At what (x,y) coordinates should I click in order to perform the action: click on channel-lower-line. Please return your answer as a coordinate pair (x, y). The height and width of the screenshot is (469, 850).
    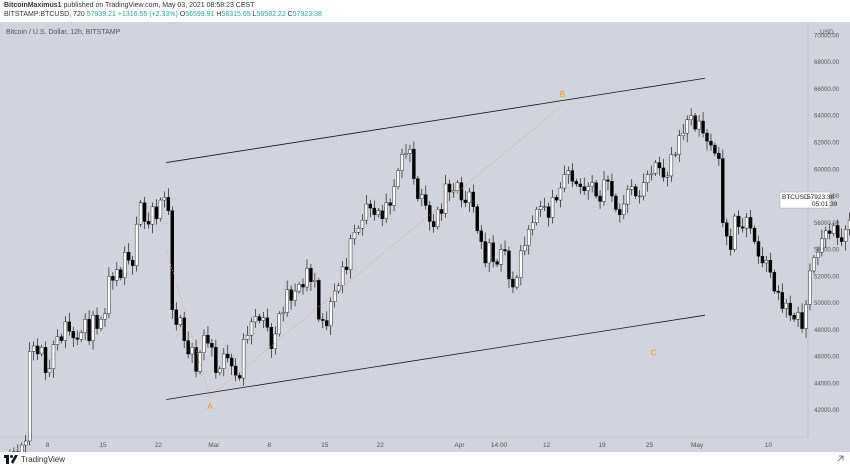
    Looking at the image, I should click on (436, 357).